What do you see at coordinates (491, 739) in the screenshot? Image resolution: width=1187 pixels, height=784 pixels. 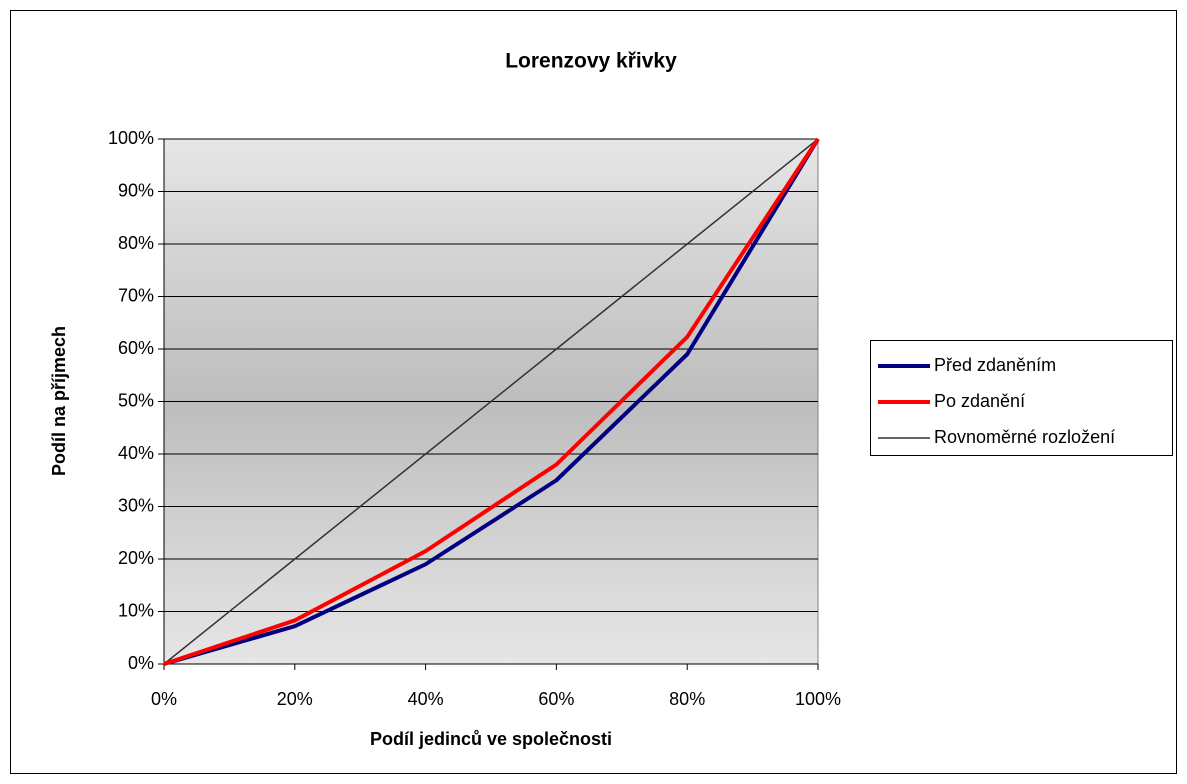 I see `x-axis-label: Podíl jedinců ve společnosti` at bounding box center [491, 739].